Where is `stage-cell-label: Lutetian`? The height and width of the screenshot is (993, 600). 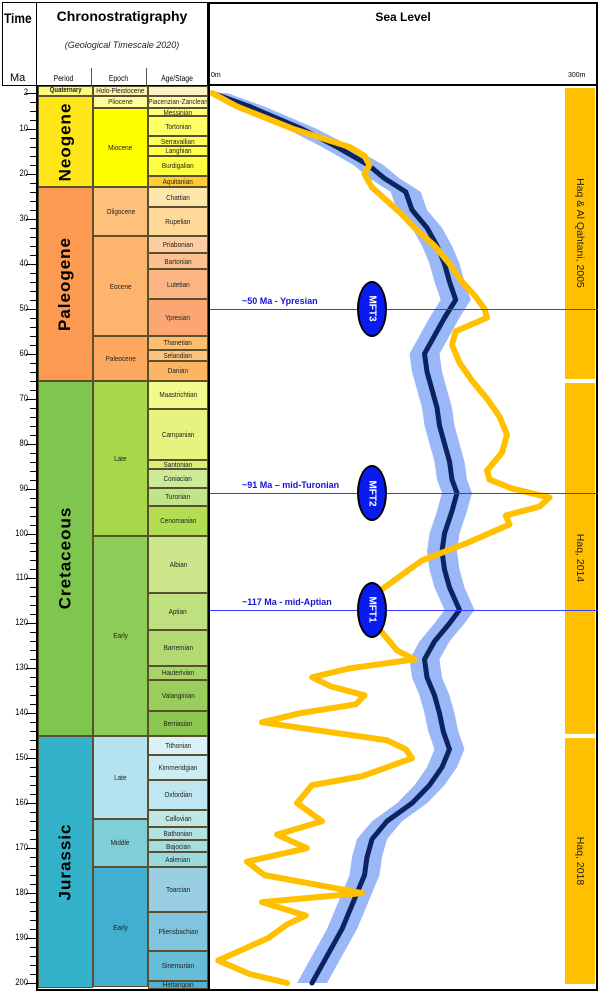
stage-cell-label: Lutetian is located at coordinates (178, 284).